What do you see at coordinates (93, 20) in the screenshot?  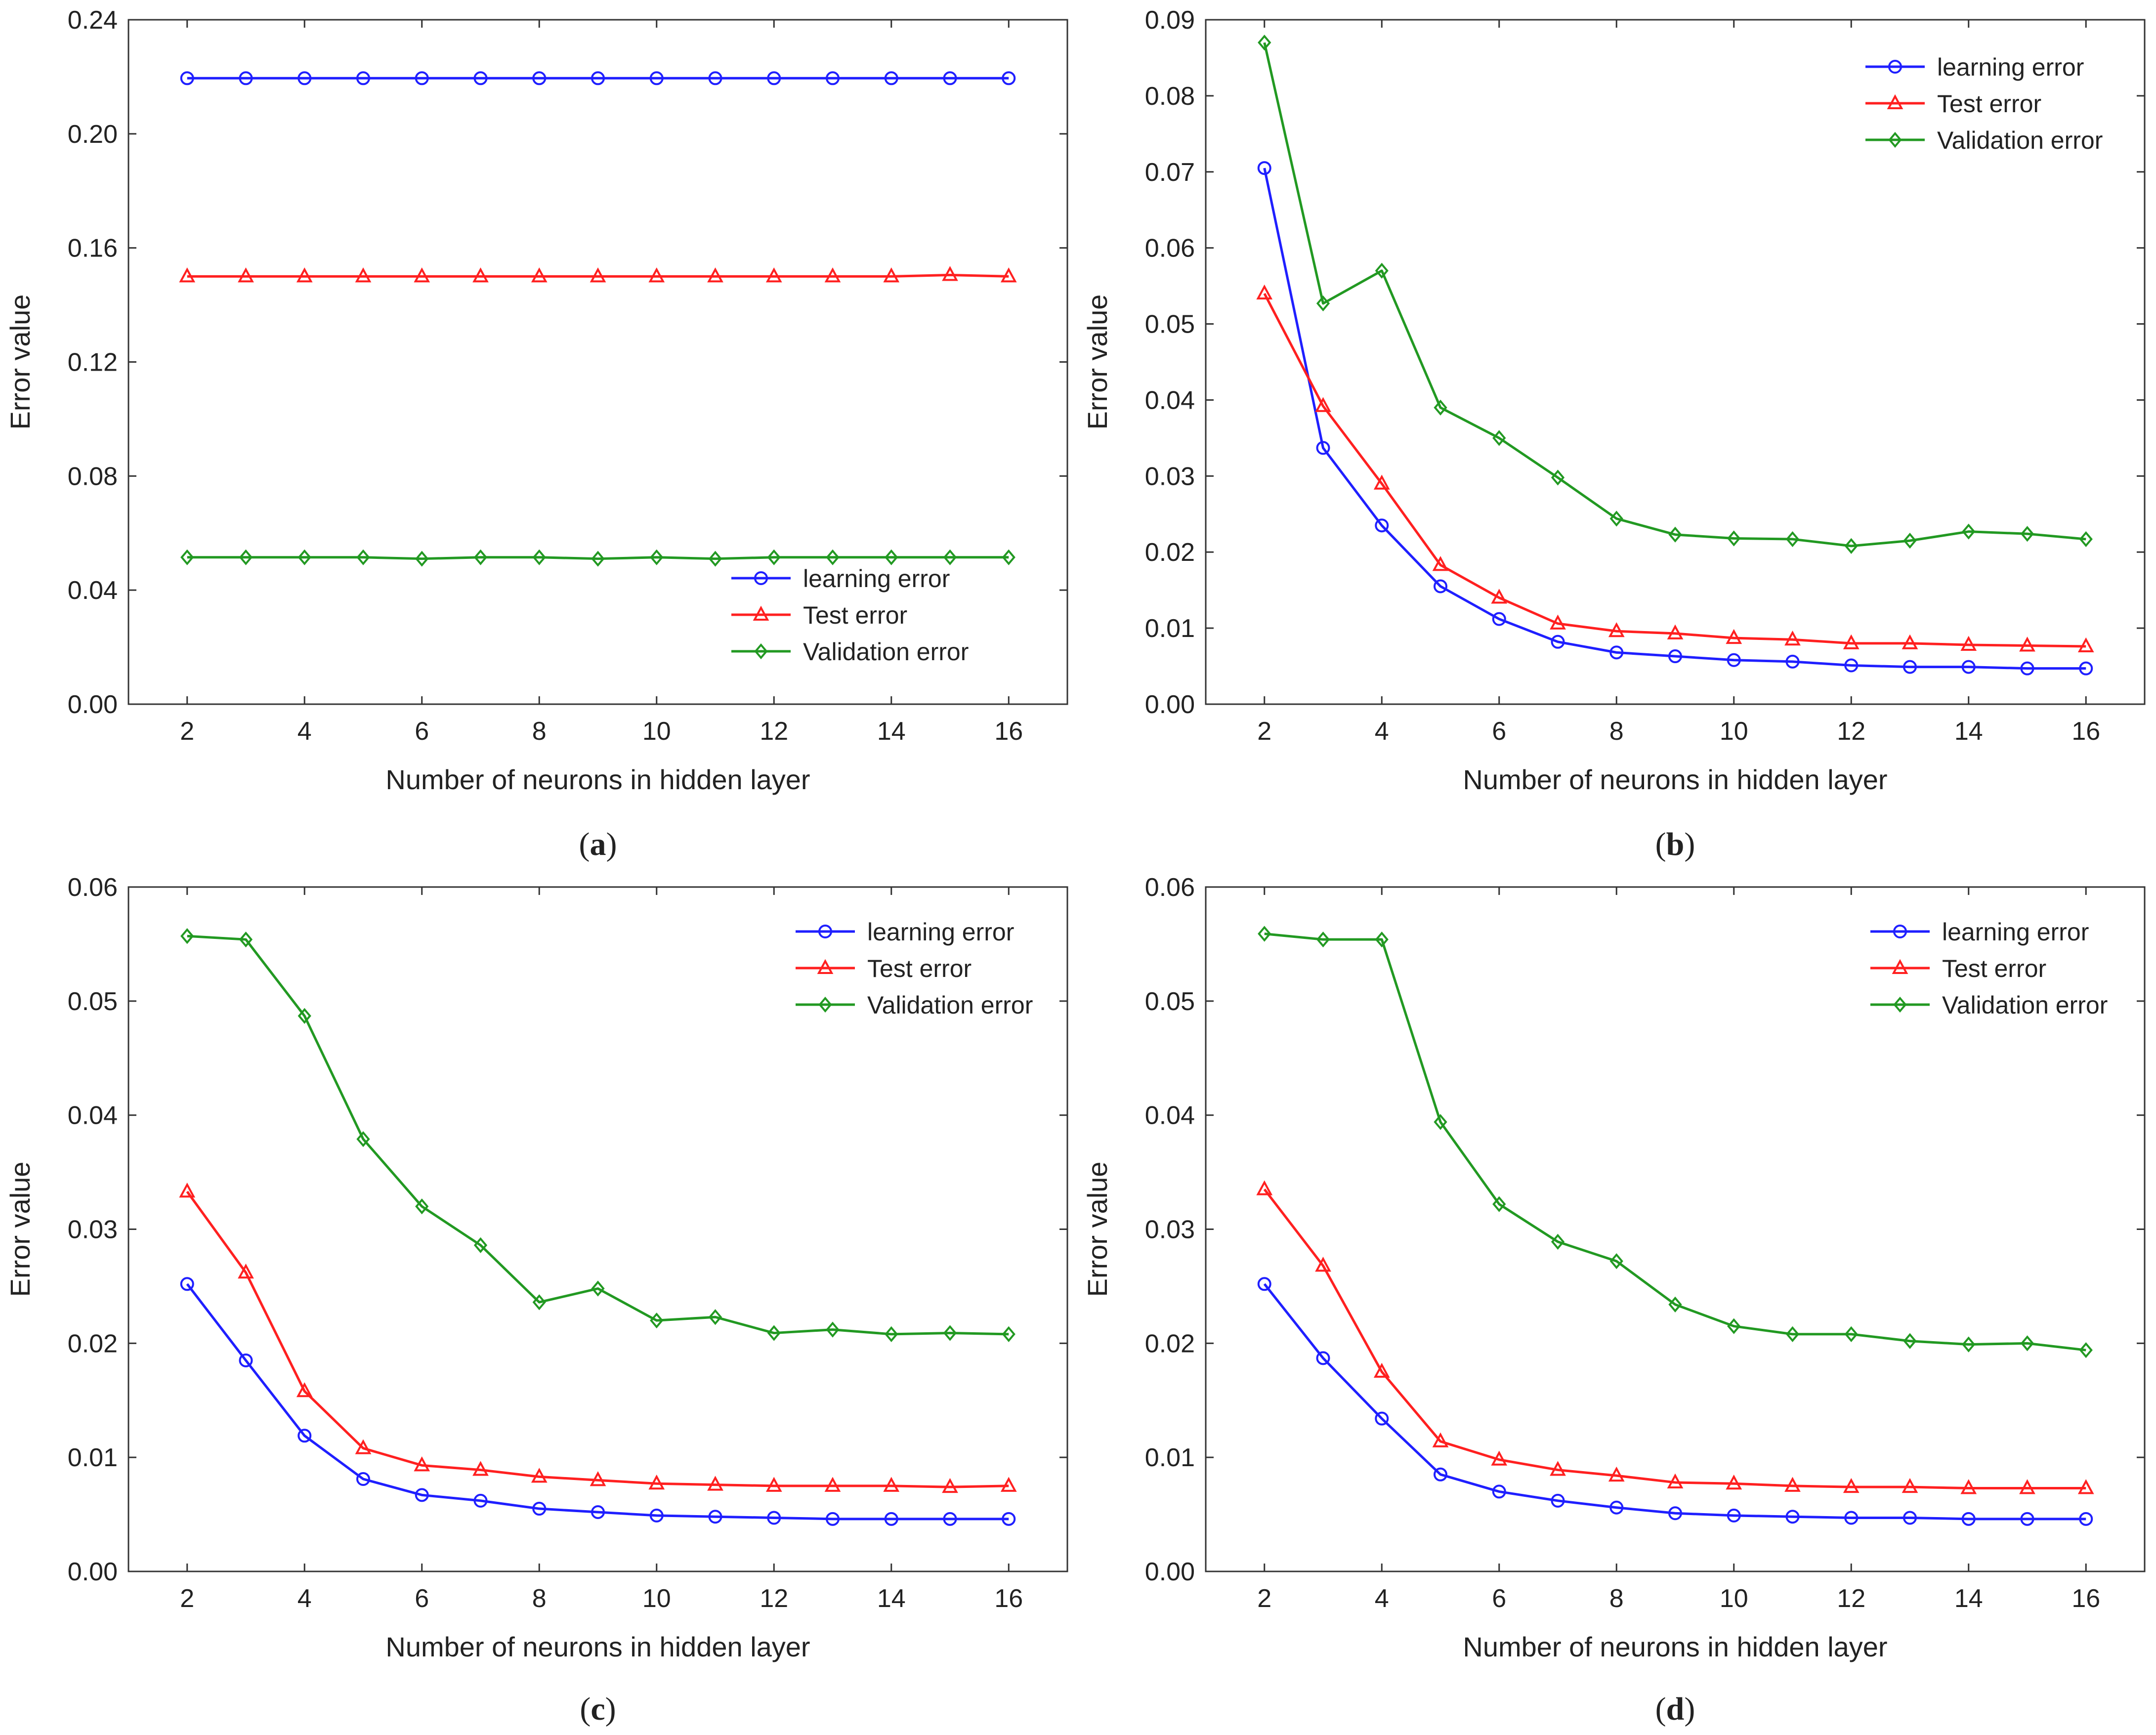 I see `y-tick-label: 0.24` at bounding box center [93, 20].